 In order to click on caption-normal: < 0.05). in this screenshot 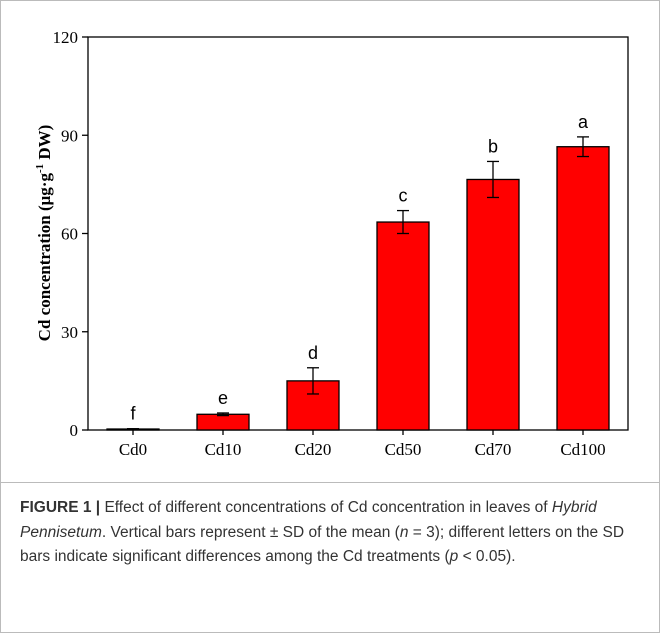, I will do `click(487, 556)`.